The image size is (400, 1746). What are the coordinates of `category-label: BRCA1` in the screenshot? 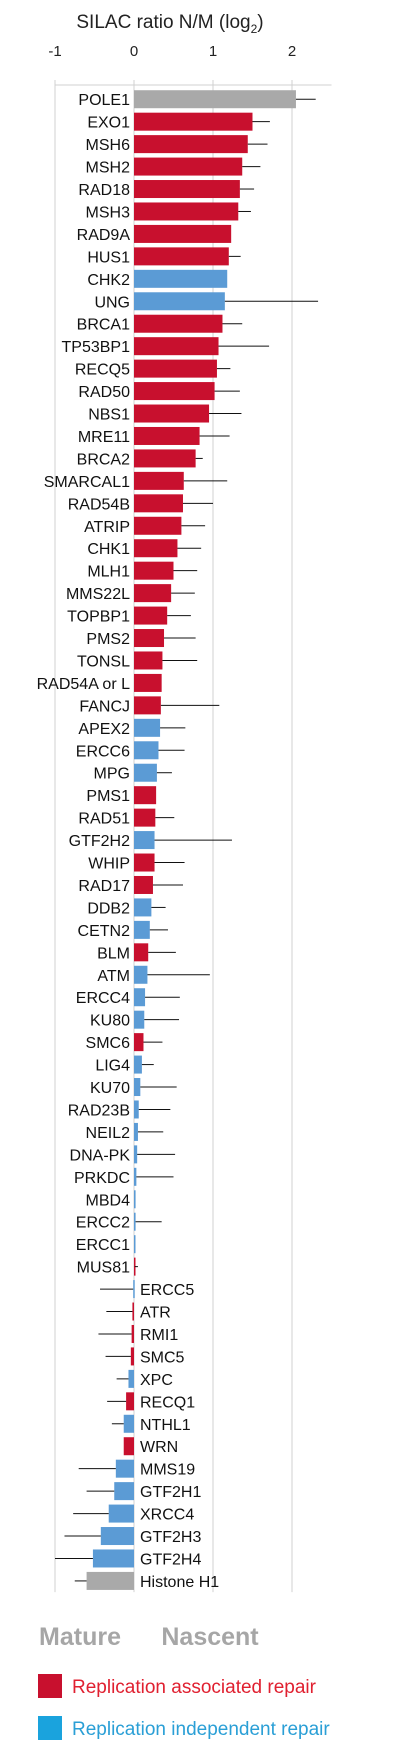 It's located at (103, 325).